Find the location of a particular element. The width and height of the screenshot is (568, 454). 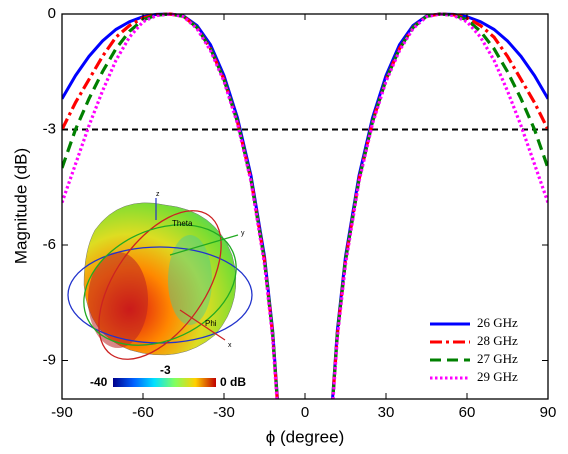

y-tick-label: -6 is located at coordinates (49, 244).